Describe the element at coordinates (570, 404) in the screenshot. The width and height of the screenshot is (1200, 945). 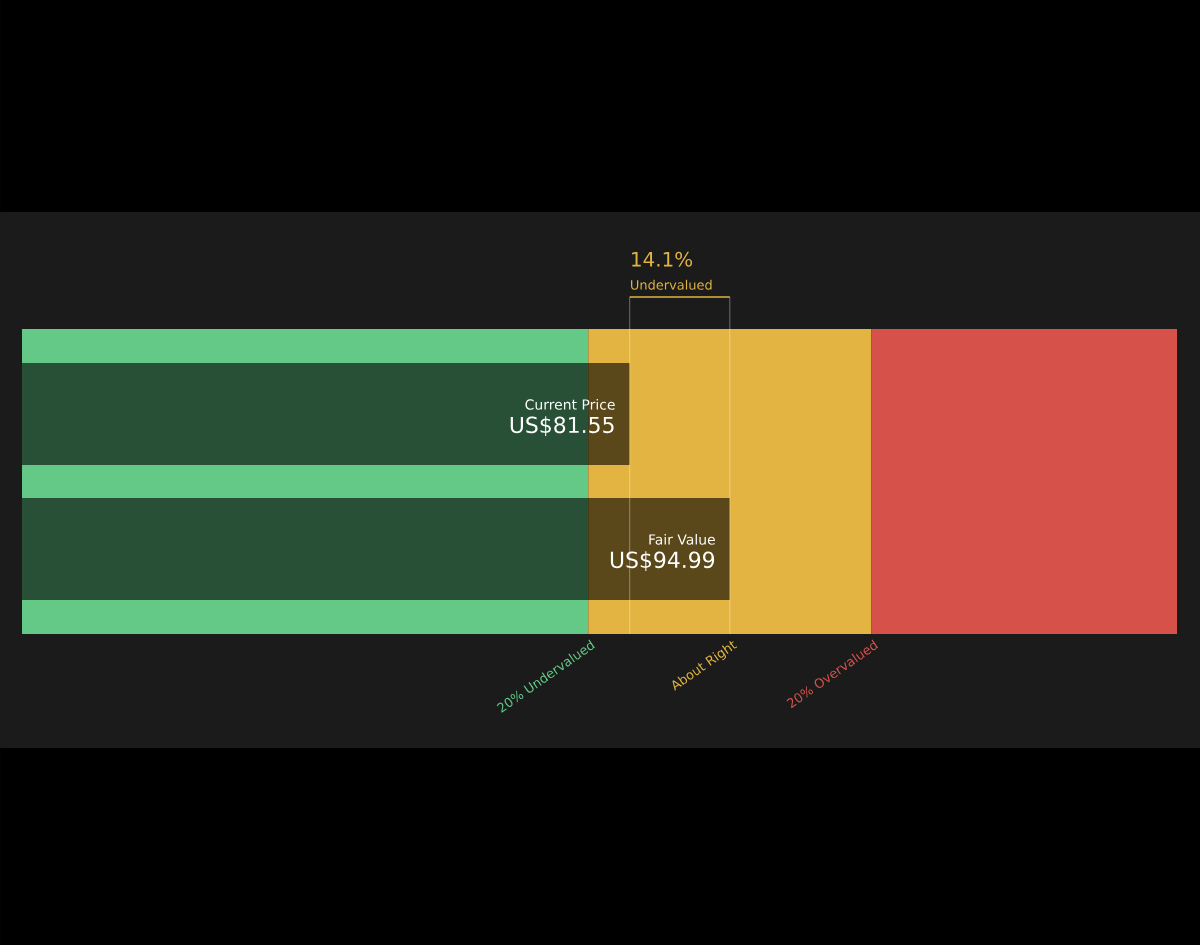
I see `y-tick-label: Current Price` at that location.